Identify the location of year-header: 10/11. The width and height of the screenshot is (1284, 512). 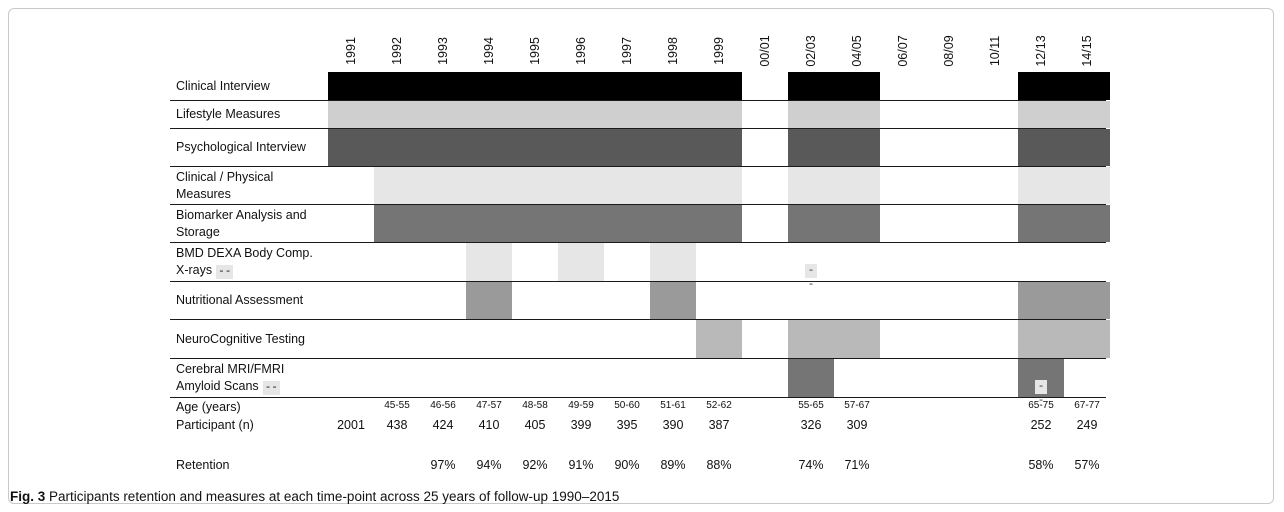
(995, 51).